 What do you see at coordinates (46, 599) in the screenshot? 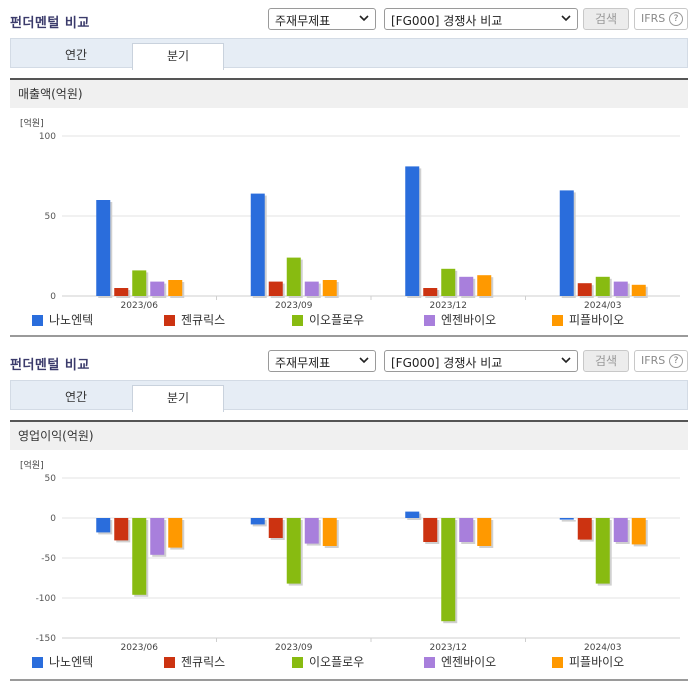
I see `y-tick-label: -100` at bounding box center [46, 599].